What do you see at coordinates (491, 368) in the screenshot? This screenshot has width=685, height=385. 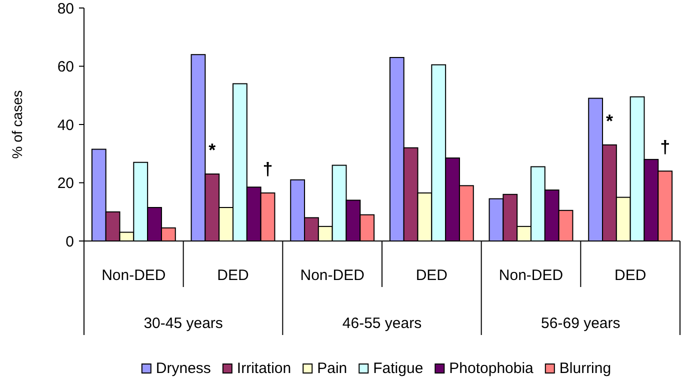 I see `legend-label: Photophobia` at bounding box center [491, 368].